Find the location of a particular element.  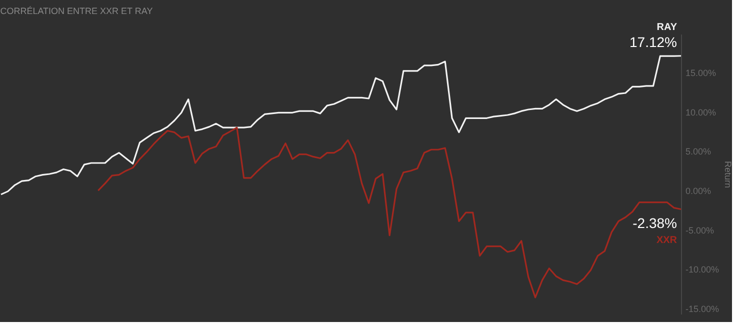

text: RAY is located at coordinates (667, 27).